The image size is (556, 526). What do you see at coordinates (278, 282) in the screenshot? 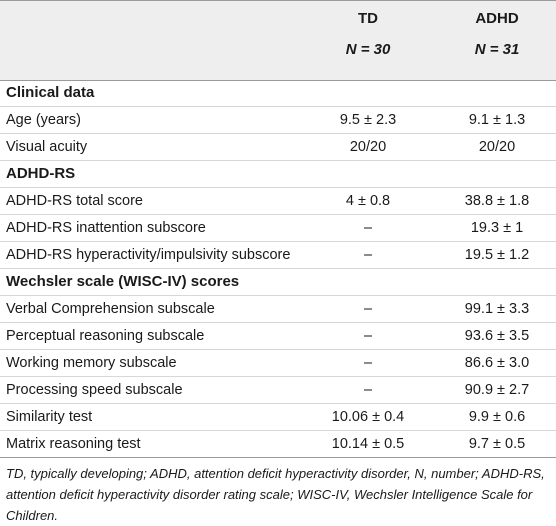
I see `section-header-row: Wechsler scale (WISC-IV) scores` at bounding box center [278, 282].